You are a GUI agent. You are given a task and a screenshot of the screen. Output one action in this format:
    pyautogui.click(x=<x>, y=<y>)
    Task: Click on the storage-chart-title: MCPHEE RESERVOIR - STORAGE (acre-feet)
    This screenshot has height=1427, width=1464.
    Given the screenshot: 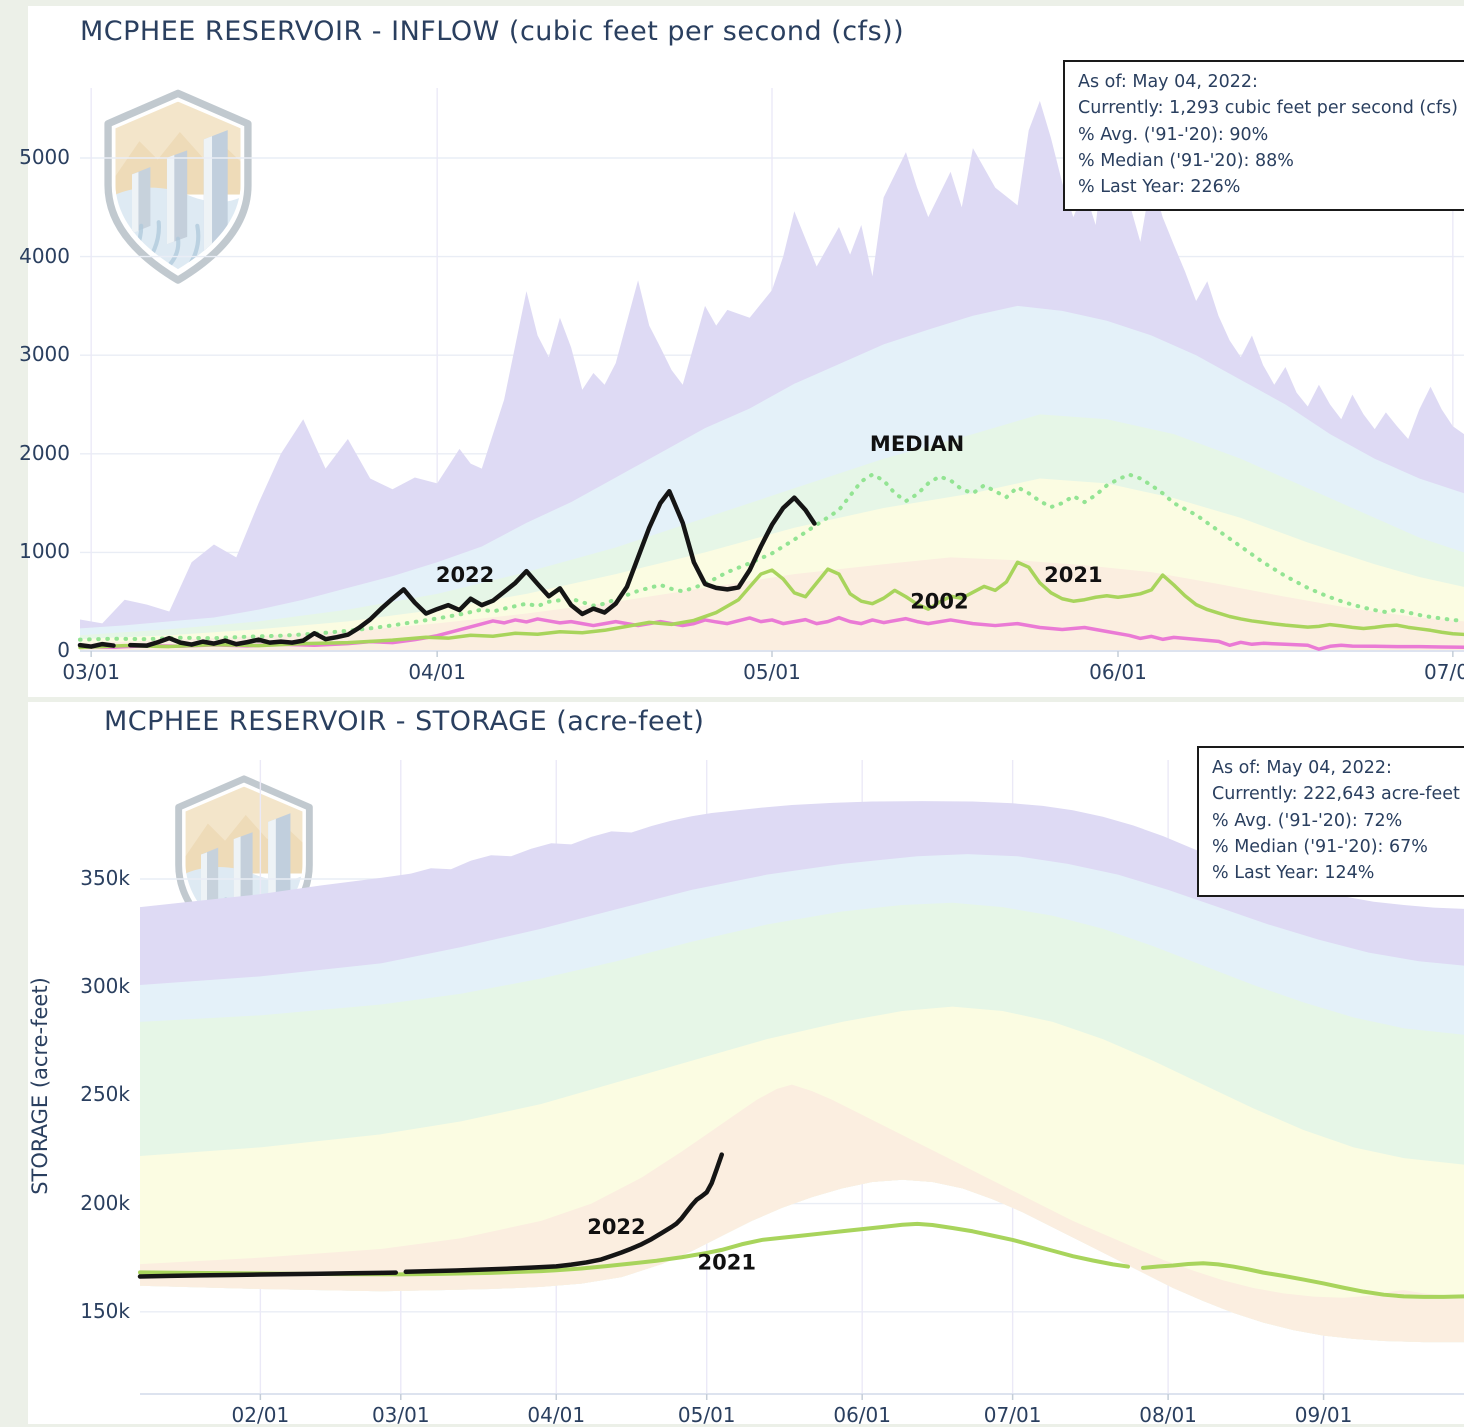 What is the action you would take?
    pyautogui.click(x=404, y=721)
    